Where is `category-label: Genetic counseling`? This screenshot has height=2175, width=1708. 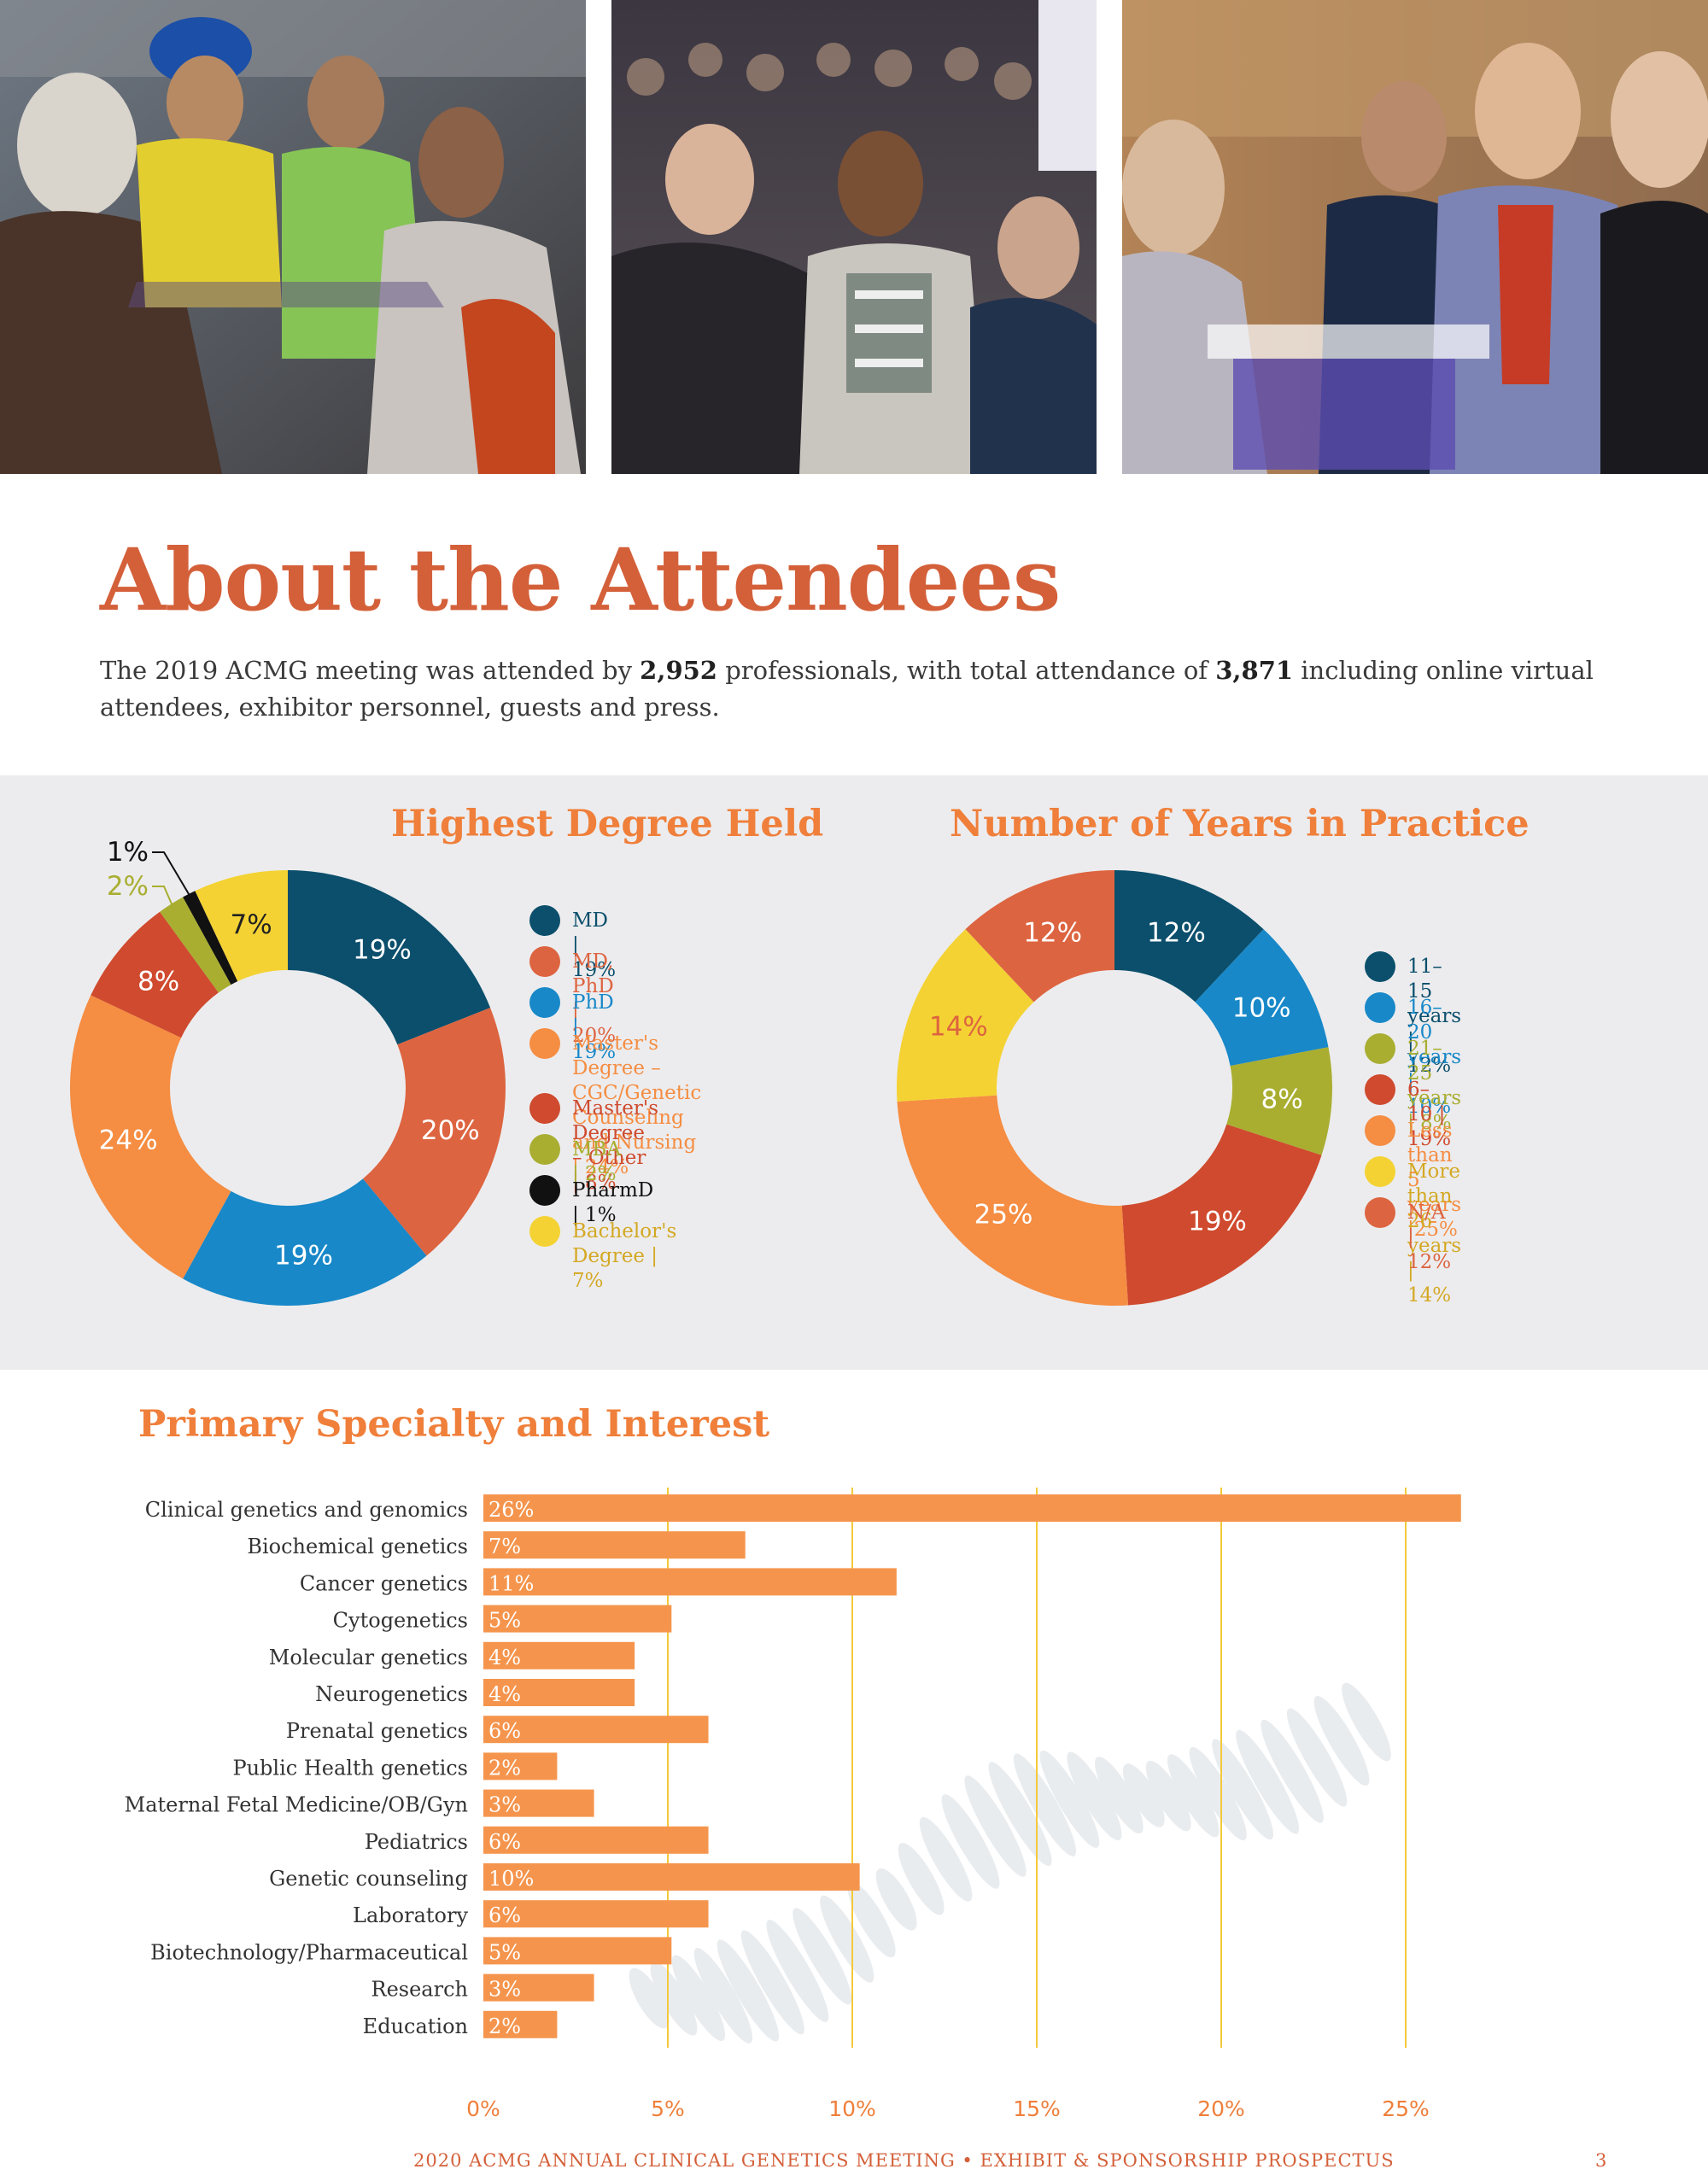
category-label: Genetic counseling is located at coordinates (368, 1879).